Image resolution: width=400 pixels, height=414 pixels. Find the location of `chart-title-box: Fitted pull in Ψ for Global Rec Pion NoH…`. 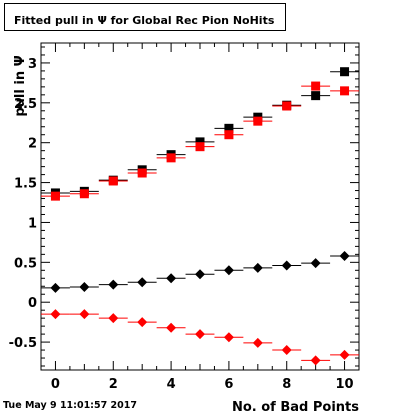

chart-title-box: Fitted pull in Ψ for Global Rec Pion NoH… is located at coordinates (145, 17).